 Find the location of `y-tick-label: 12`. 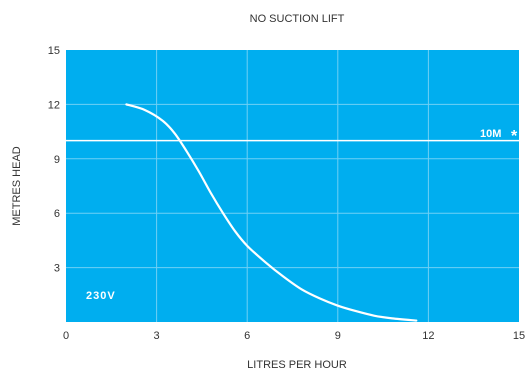

y-tick-label: 12 is located at coordinates (54, 105).